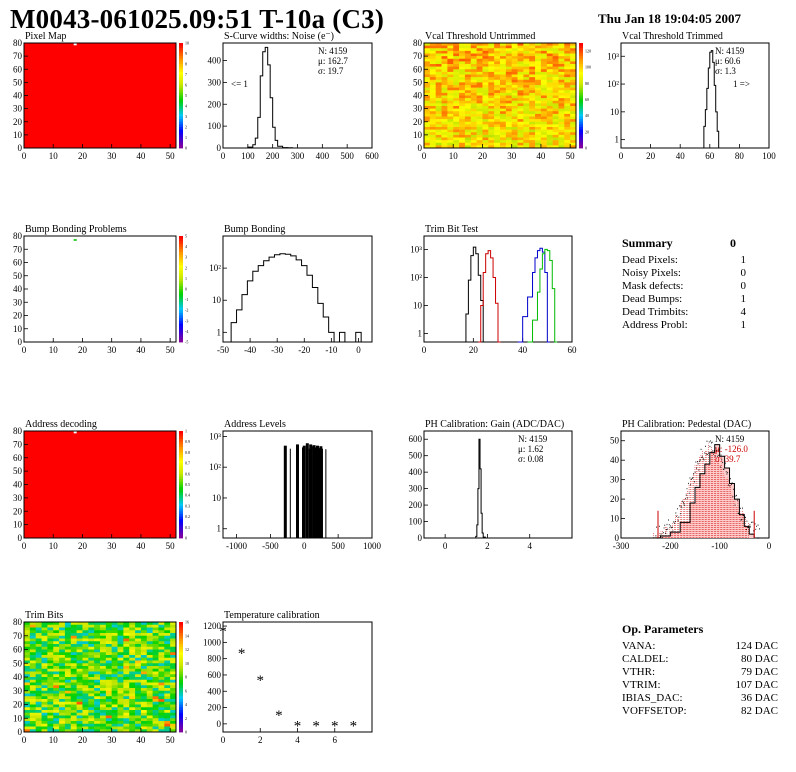 The width and height of the screenshot is (796, 772). Describe the element at coordinates (20, 538) in the screenshot. I see `y-tick-label: 0` at that location.